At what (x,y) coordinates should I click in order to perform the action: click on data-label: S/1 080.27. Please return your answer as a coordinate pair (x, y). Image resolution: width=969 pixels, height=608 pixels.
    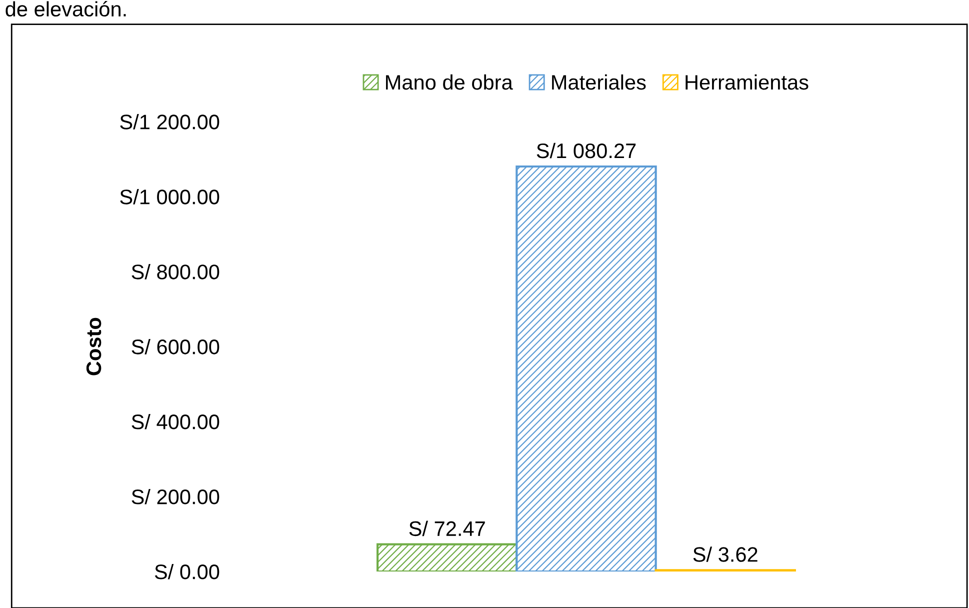
    Looking at the image, I should click on (586, 150).